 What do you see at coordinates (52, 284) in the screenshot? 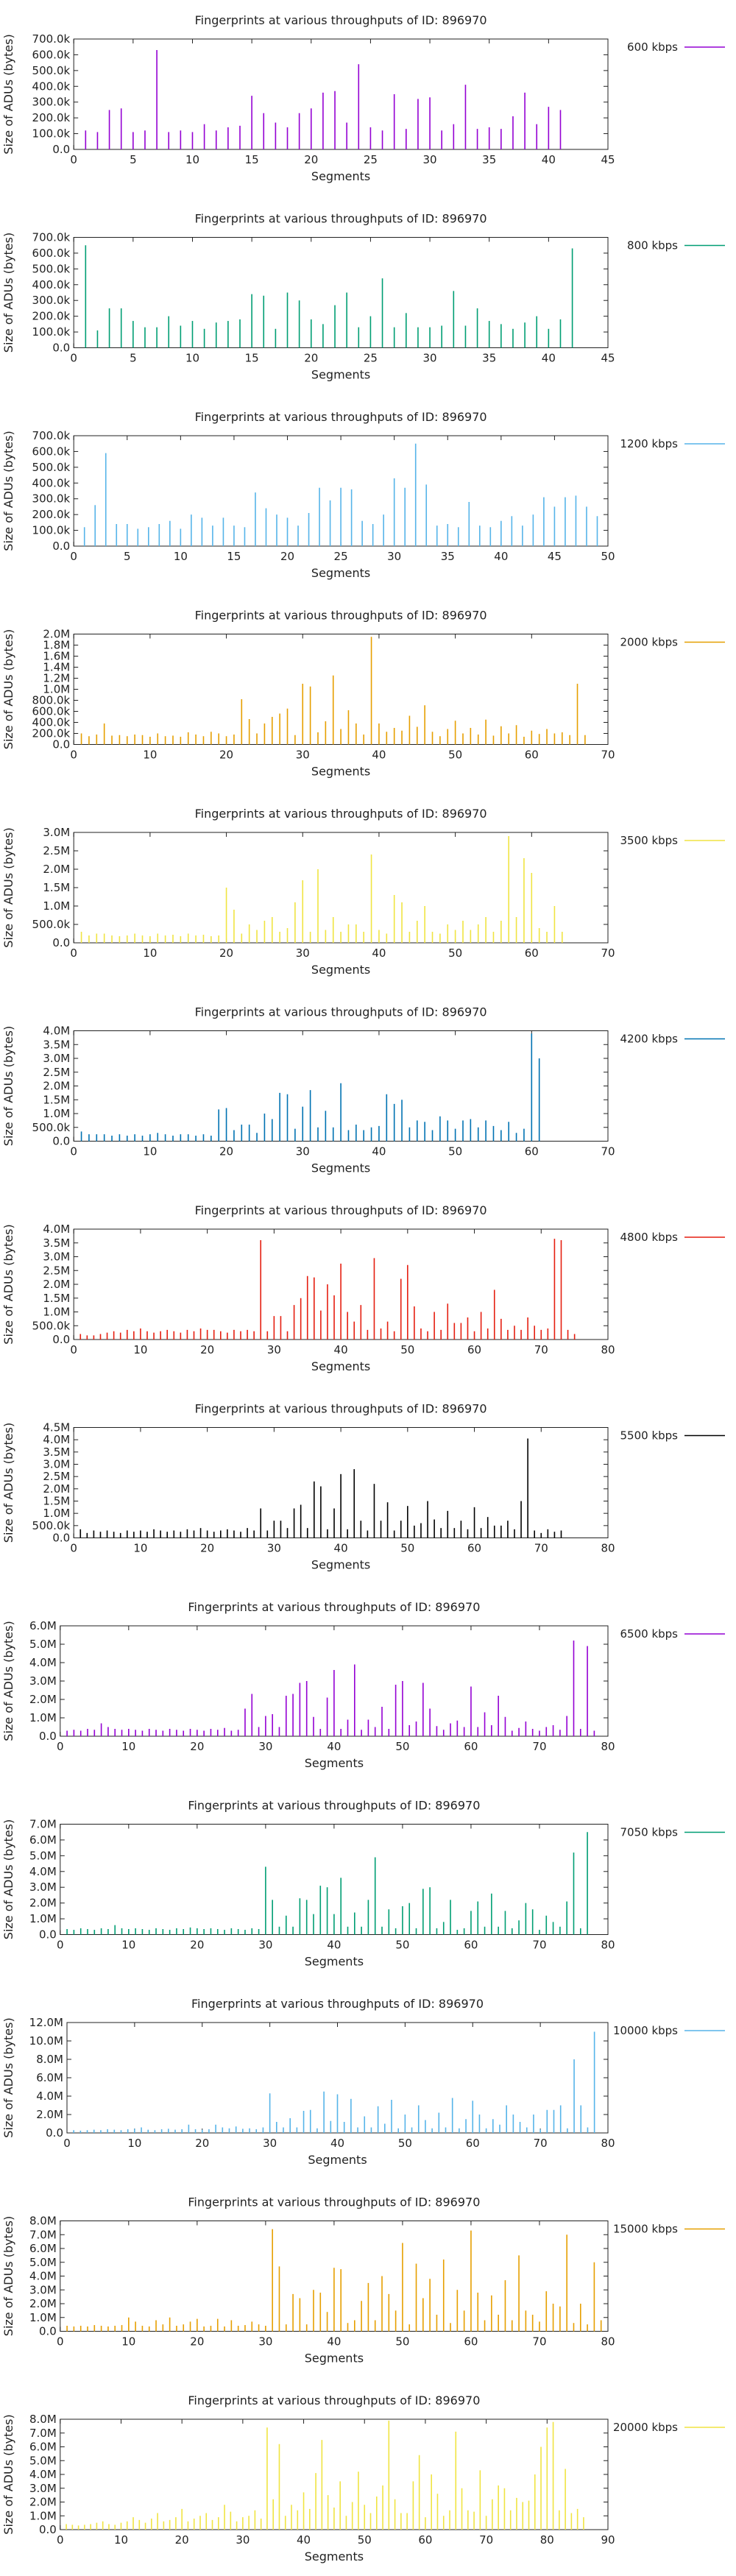
I see `y-tick-label: 400.0k` at bounding box center [52, 284].